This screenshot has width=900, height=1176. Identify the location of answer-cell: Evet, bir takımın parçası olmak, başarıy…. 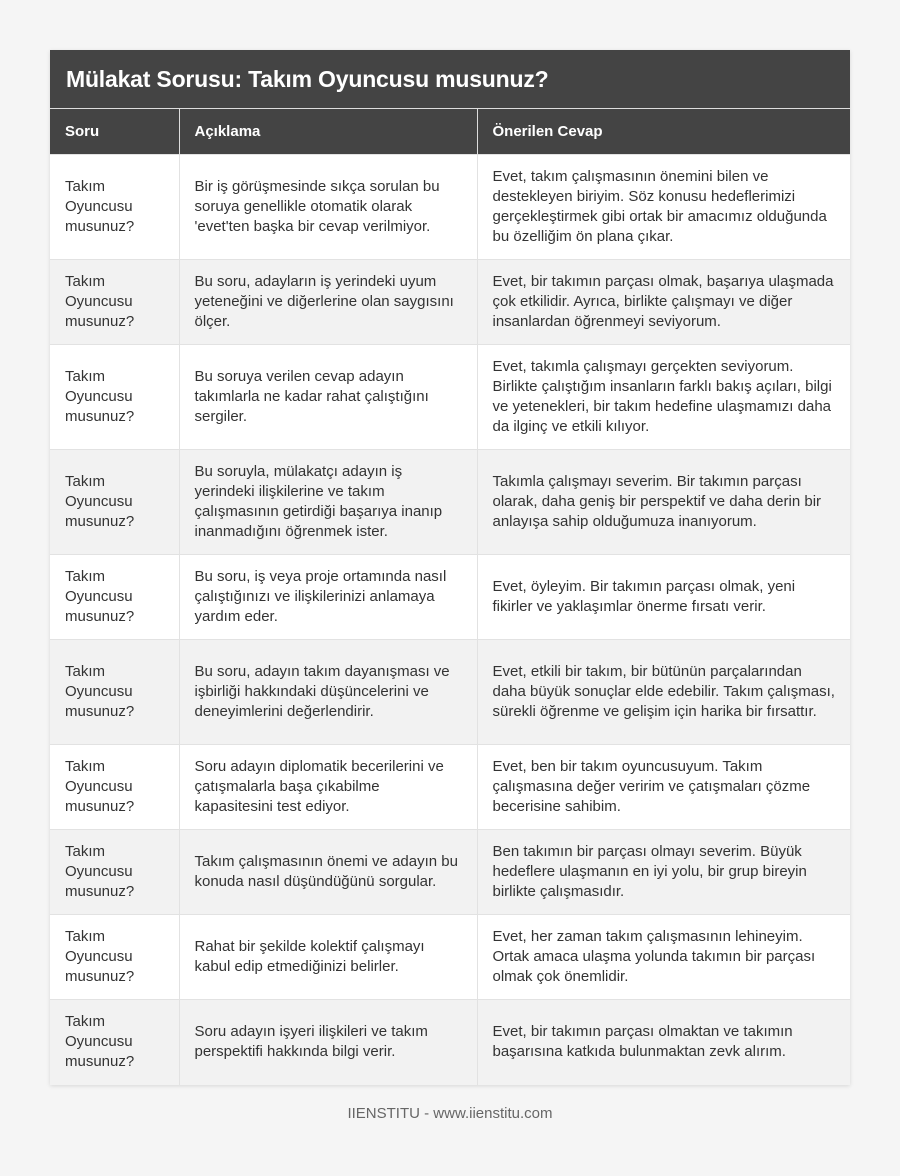
(663, 302).